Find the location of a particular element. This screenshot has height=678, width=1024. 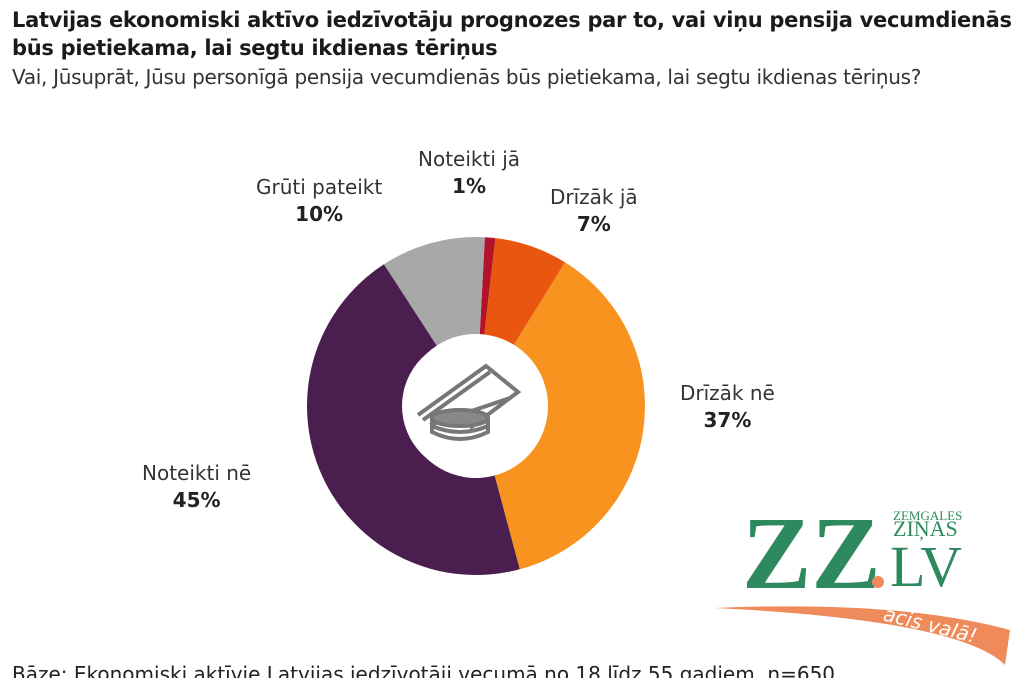

logo-swoosh is located at coordinates (862, 635).